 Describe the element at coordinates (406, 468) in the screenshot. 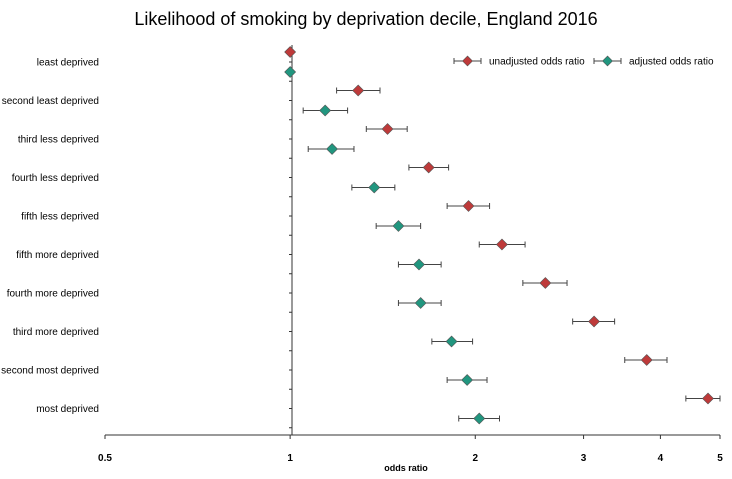

I see `x-axis-title: odds ratio` at that location.